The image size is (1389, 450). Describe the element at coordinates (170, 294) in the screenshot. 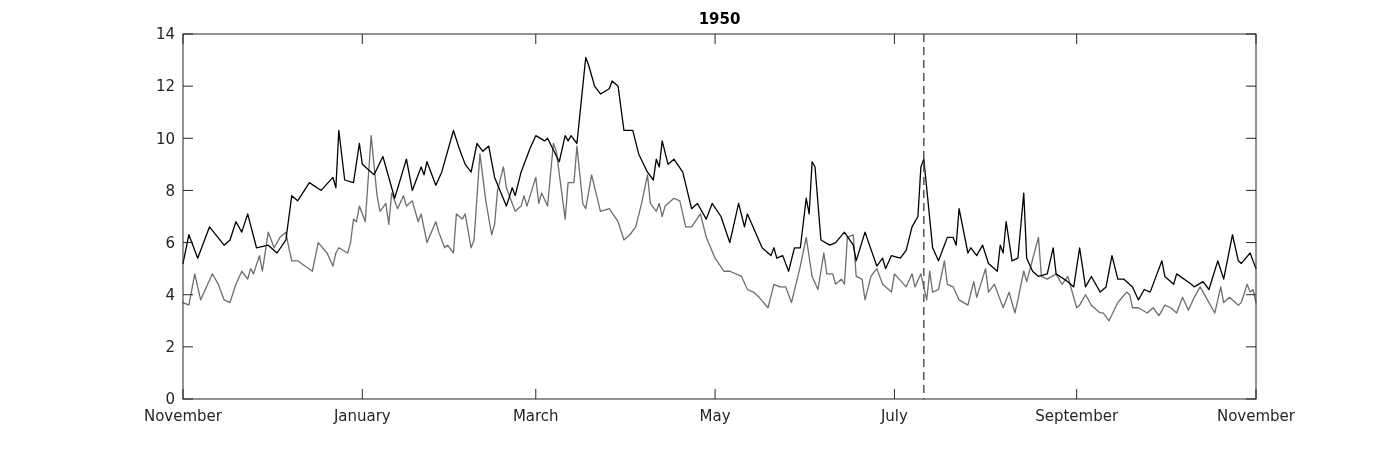

I see `y-tick-label: 4` at that location.